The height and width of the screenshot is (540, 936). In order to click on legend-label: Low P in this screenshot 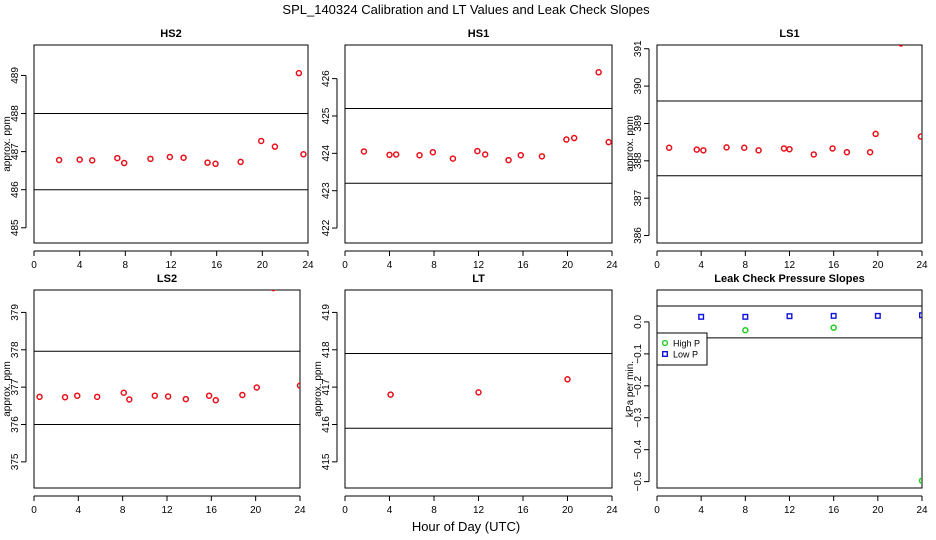, I will do `click(685, 355)`.